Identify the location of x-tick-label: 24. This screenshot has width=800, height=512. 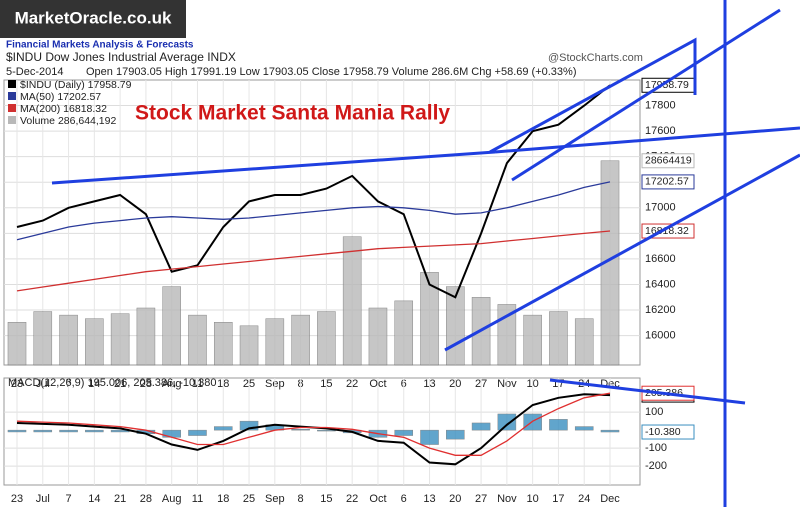
(584, 499).